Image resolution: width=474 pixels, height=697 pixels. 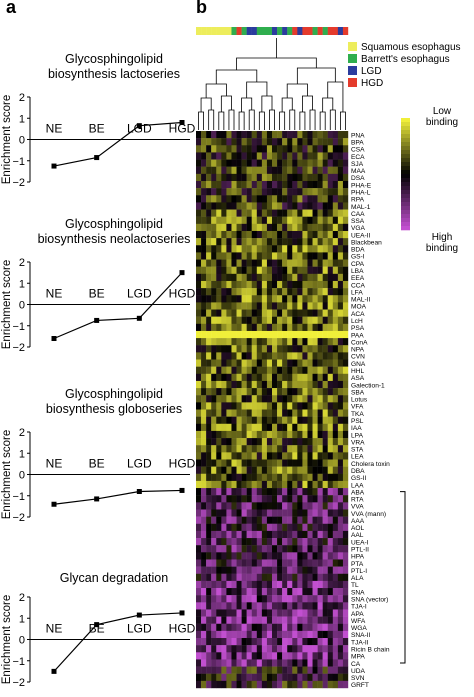 What do you see at coordinates (358, 528) in the screenshot?
I see `row-label: AOL` at bounding box center [358, 528].